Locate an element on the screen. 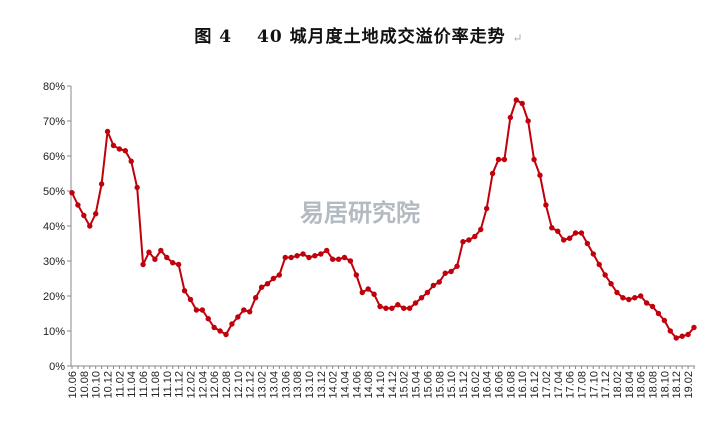 This screenshot has width=718, height=432. y-tick-label: 30% is located at coordinates (54, 262).